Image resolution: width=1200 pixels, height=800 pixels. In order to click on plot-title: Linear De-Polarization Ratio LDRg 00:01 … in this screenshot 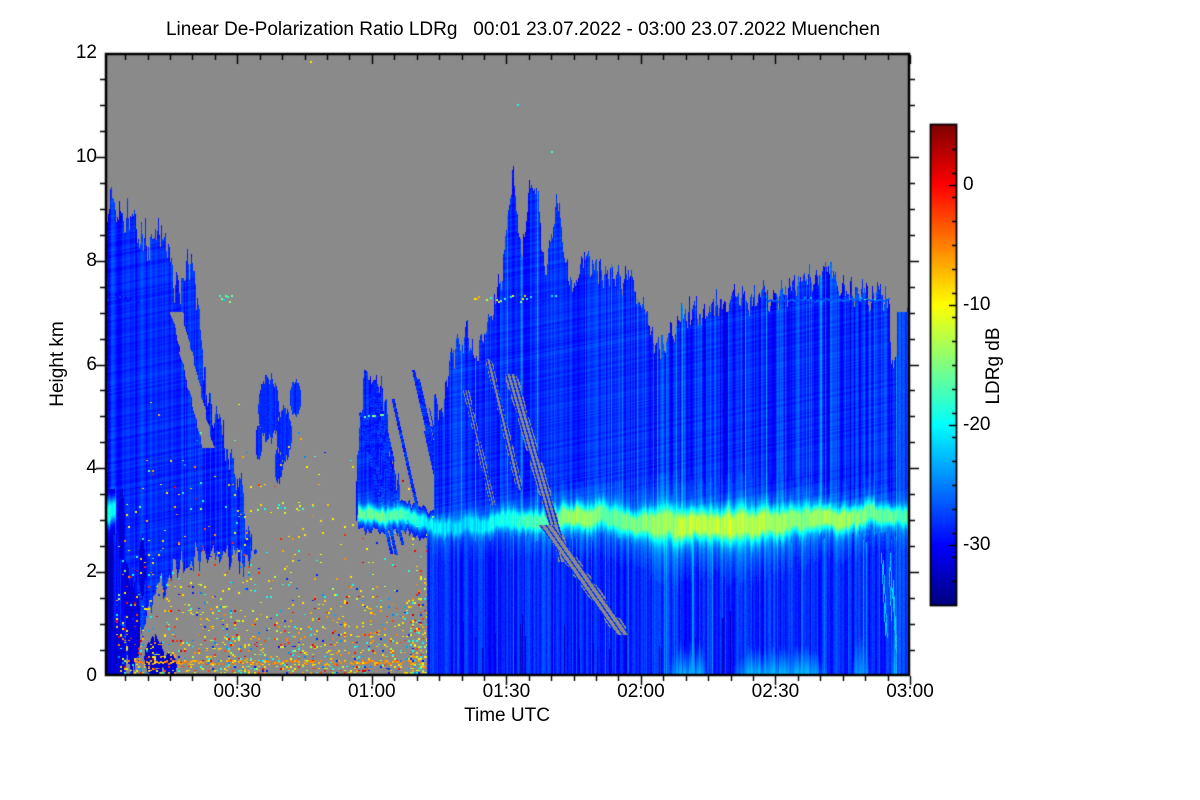, I will do `click(523, 29)`.